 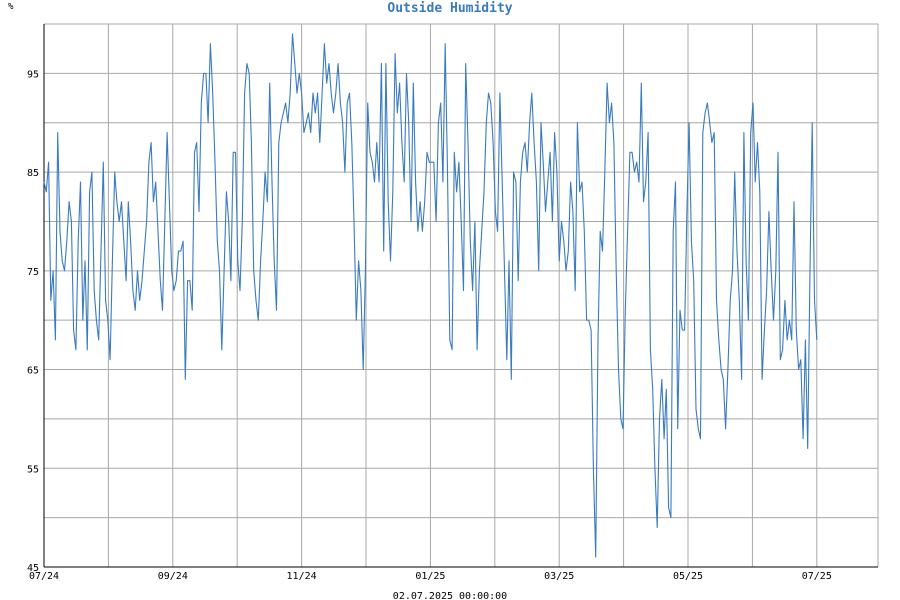 What do you see at coordinates (430, 576) in the screenshot?
I see `x-tick-label: 01/25` at bounding box center [430, 576].